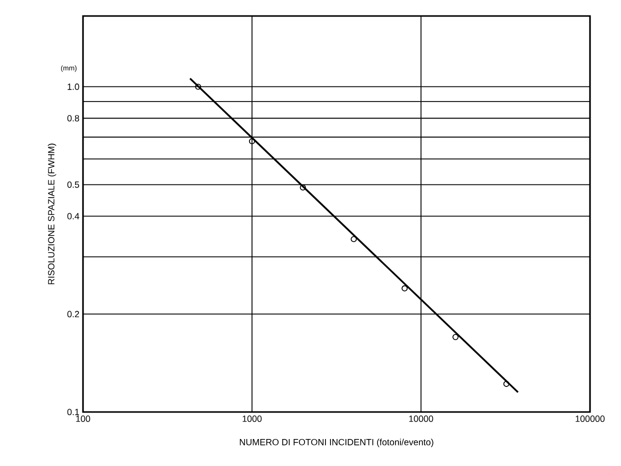 The height and width of the screenshot is (466, 621). I want to click on x-axis-title: NUMERO DI FOTONI INCIDENTI (fotoni/evento), so click(337, 443).